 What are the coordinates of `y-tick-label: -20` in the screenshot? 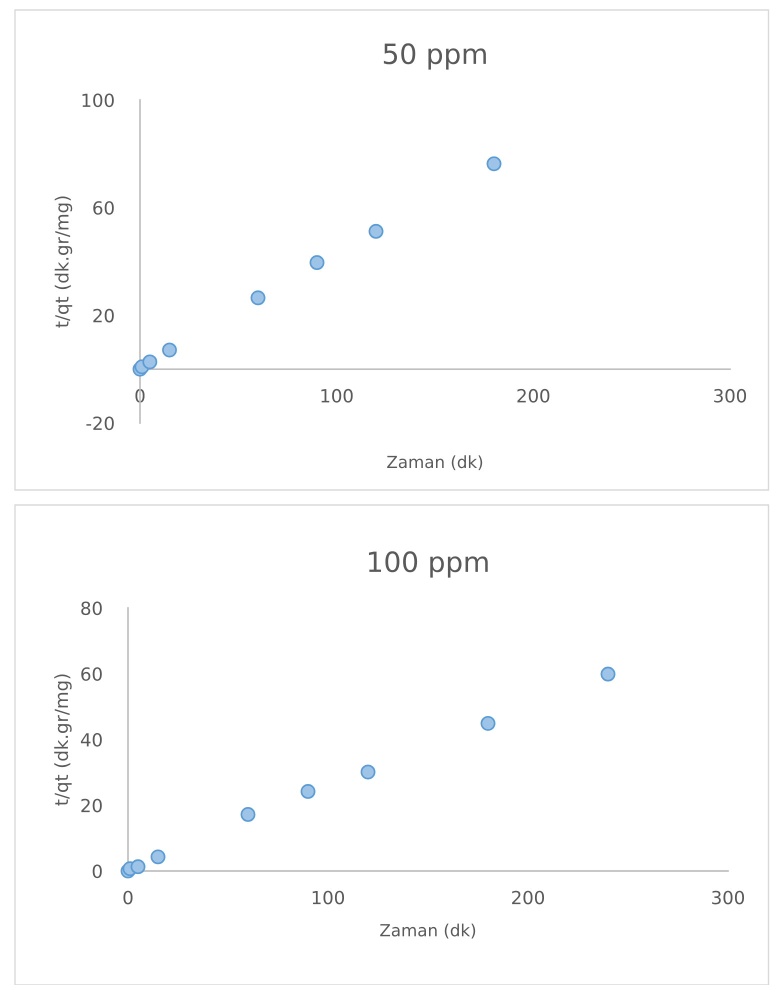 It's located at (100, 423).